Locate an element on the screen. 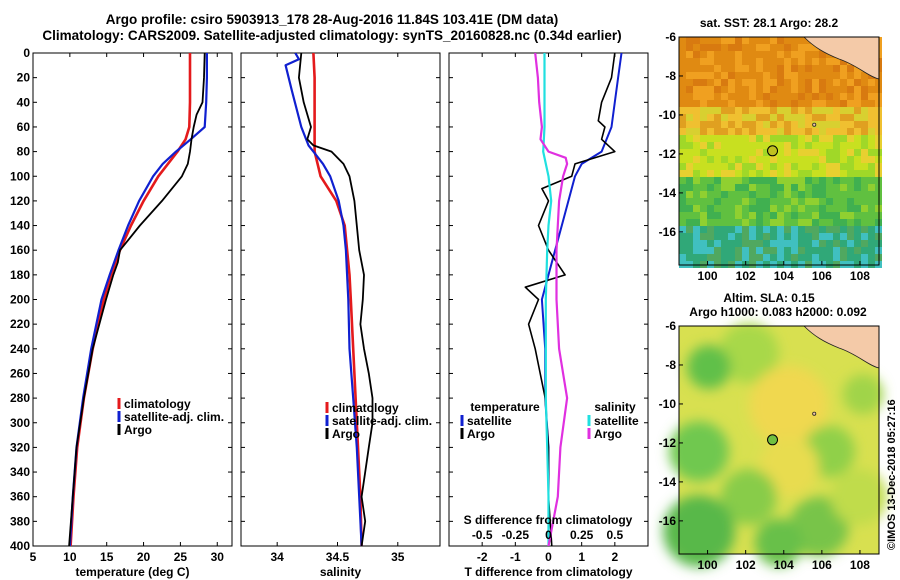 The image size is (900, 580). legend-label: satellite-adj. clim. is located at coordinates (174, 417).